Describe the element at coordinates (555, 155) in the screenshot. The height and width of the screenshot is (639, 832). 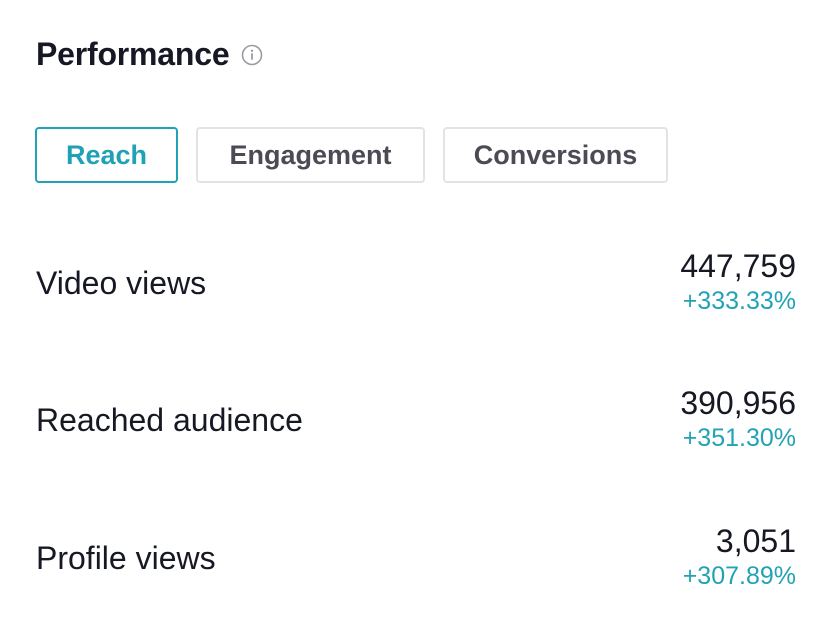
I see `tab-conversions: Conversions` at that location.